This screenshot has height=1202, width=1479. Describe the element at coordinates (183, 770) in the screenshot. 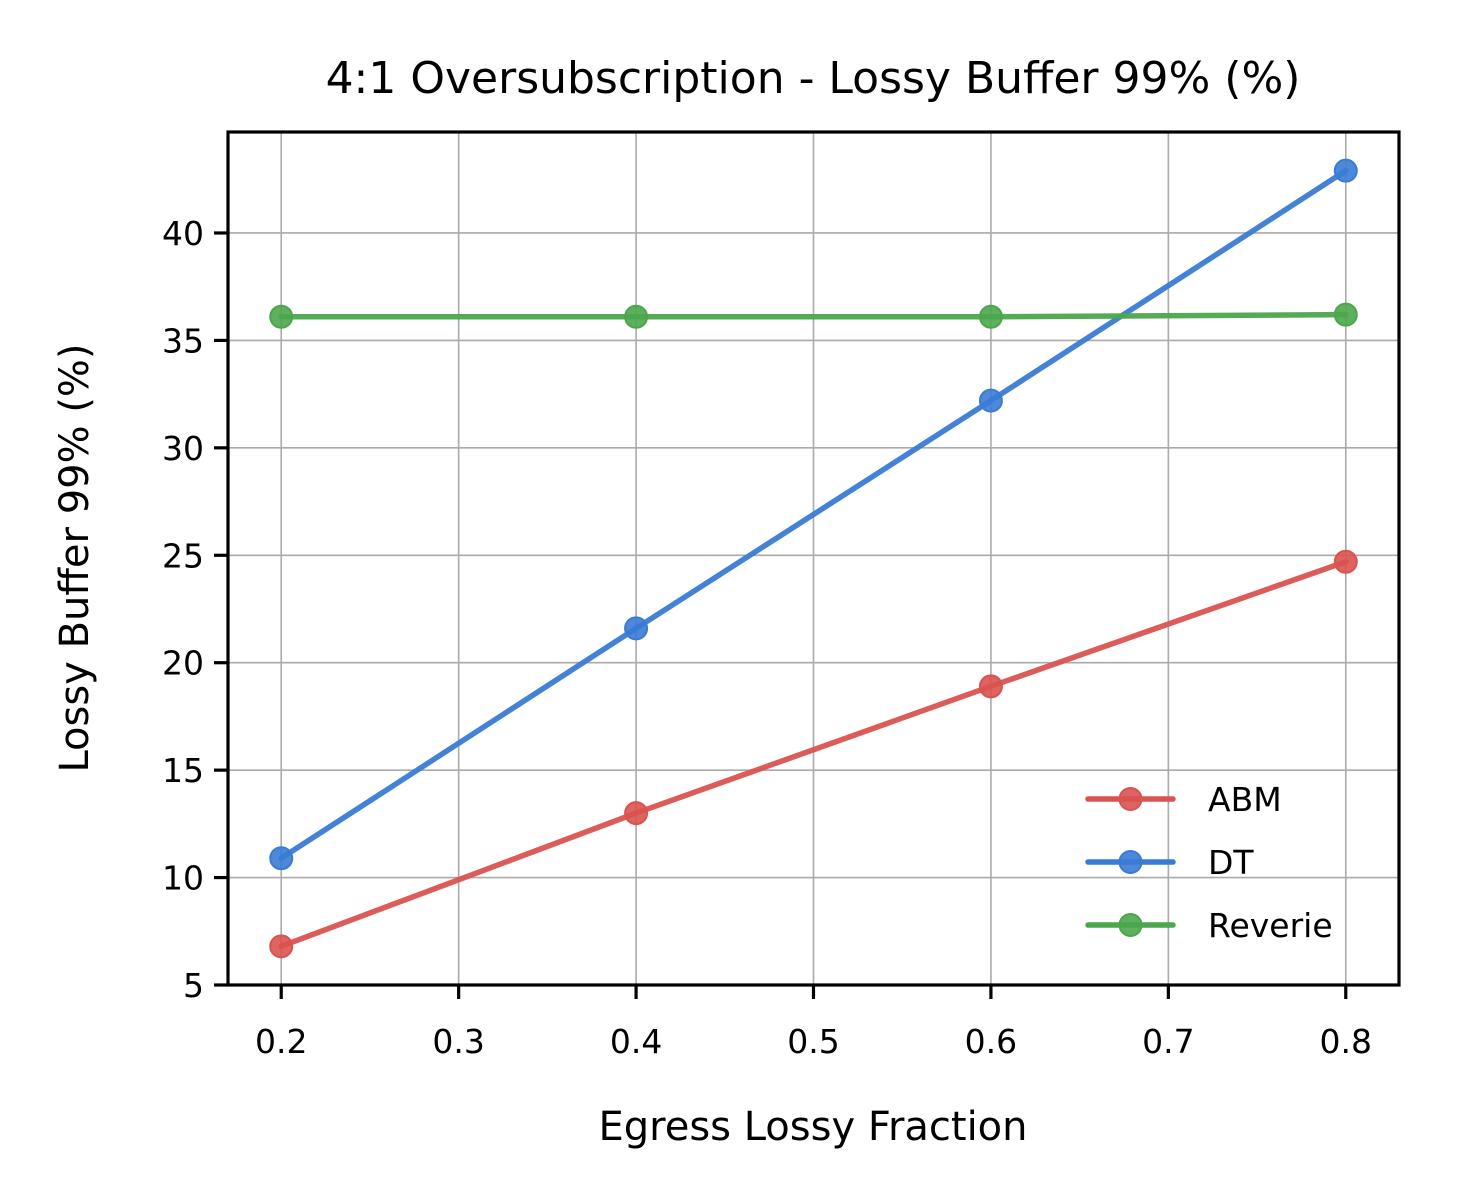

I see `y-tick-label: 15` at that location.